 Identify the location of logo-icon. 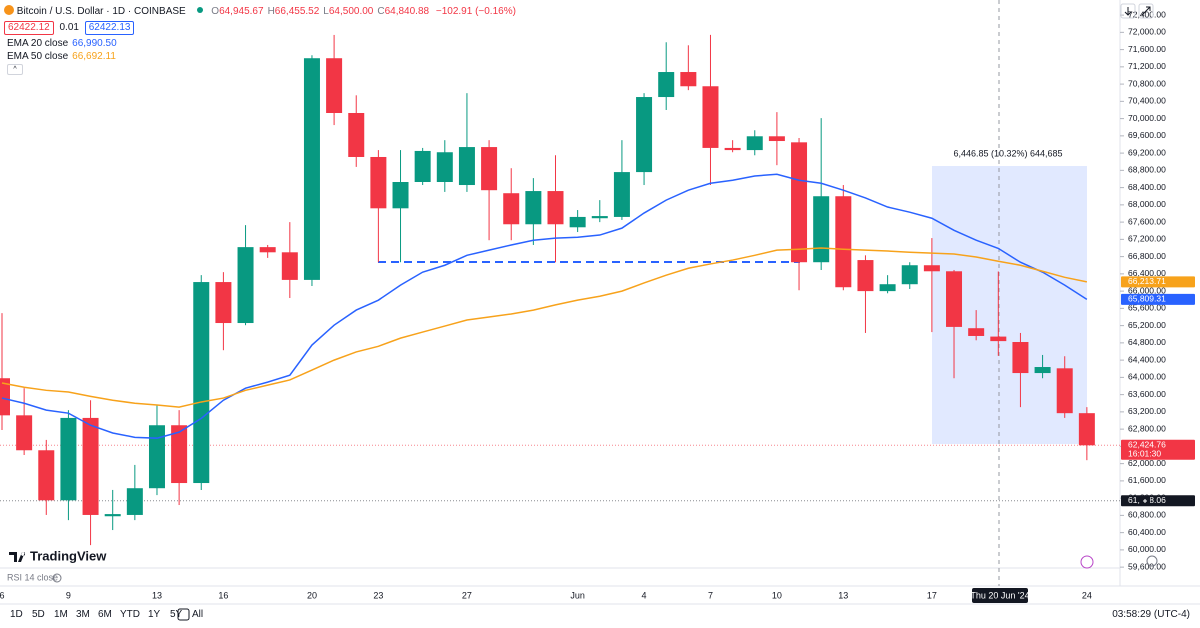
(17, 557).